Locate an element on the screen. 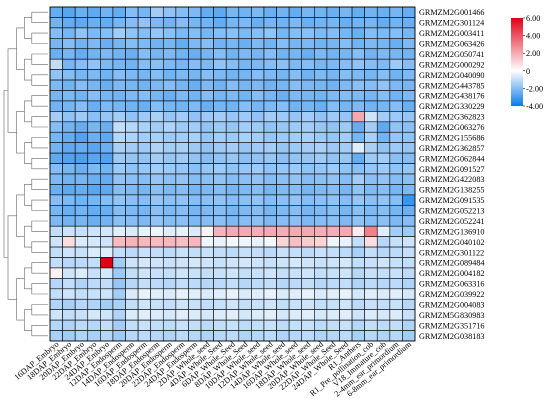 This screenshot has height=412, width=550. row-label: GRMZM2G438176 is located at coordinates (452, 96).